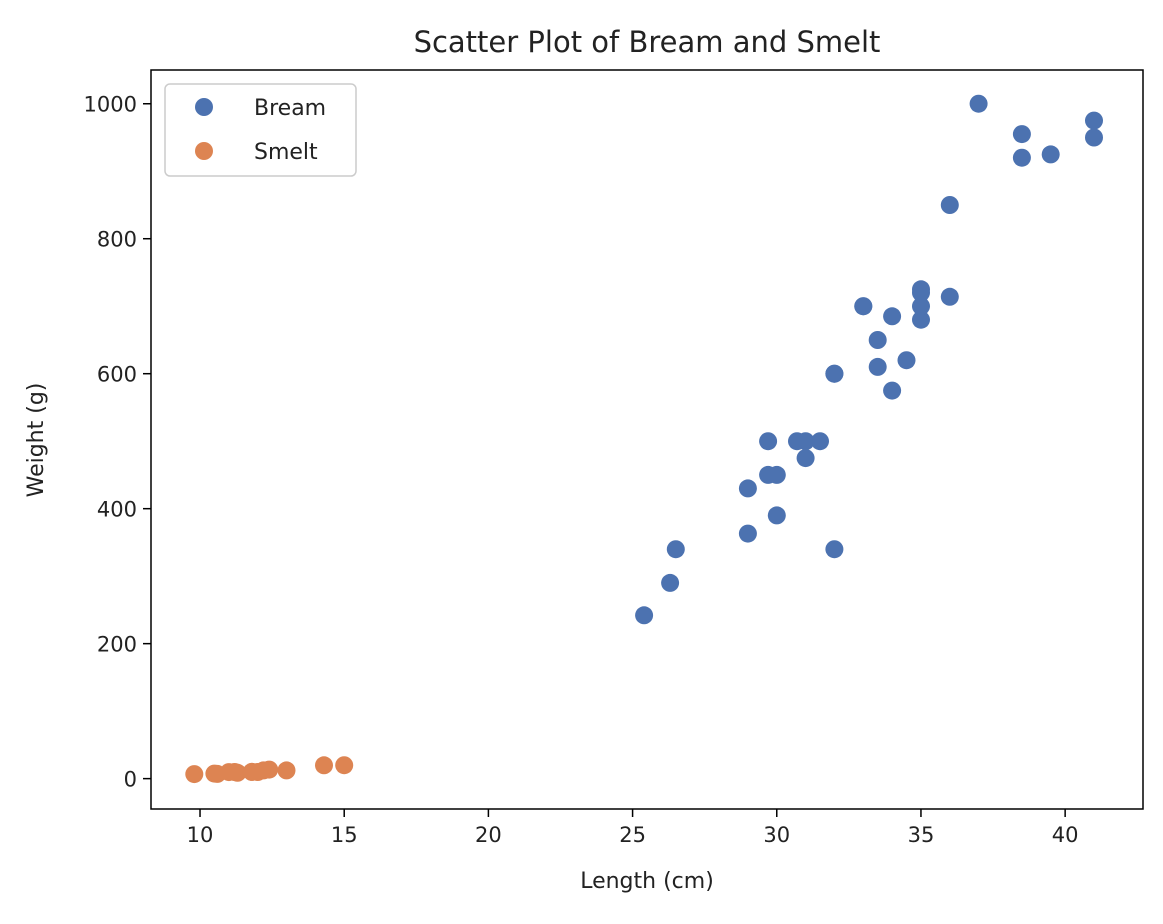 The width and height of the screenshot is (1163, 924). I want to click on x-axis-label: Length (cm), so click(647, 881).